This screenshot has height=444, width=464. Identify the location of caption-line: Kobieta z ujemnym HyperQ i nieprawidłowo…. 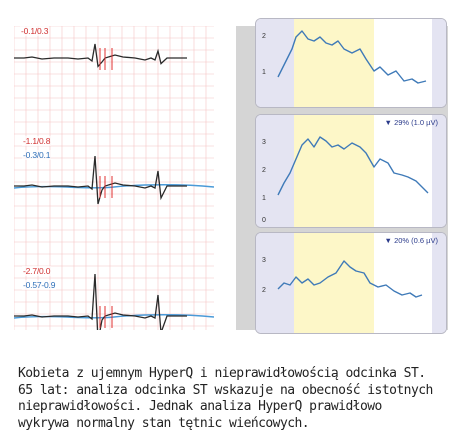
(222, 373).